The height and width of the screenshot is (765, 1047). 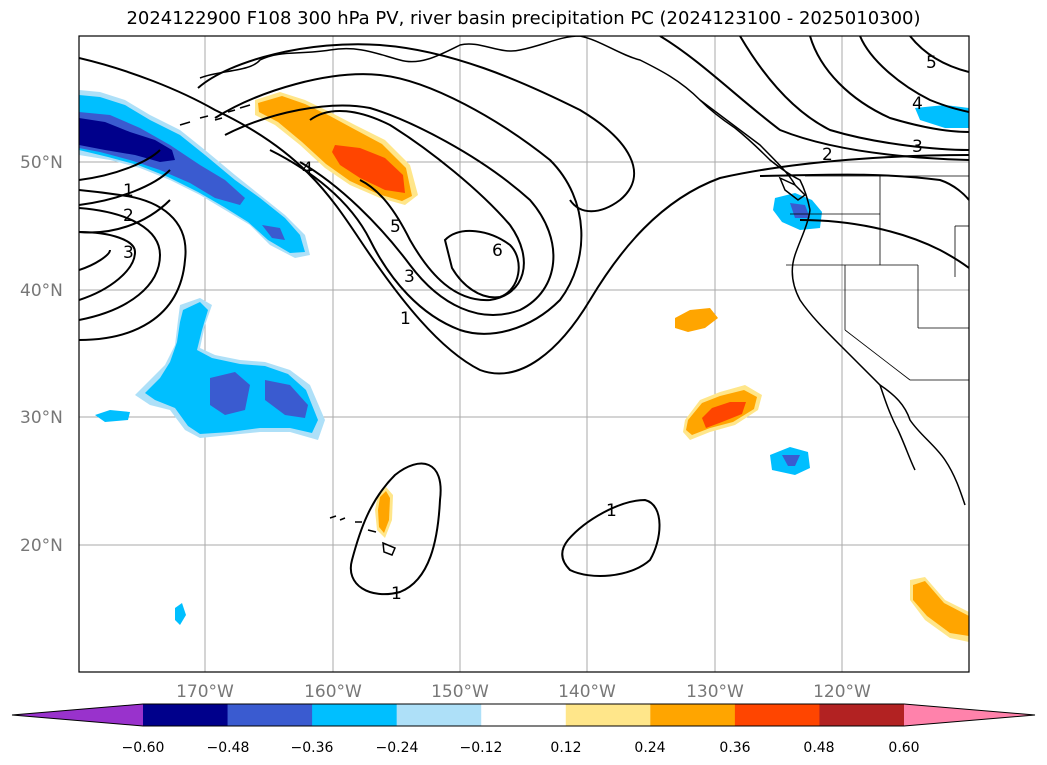 I want to click on hawaii-islands, so click(x=362, y=535).